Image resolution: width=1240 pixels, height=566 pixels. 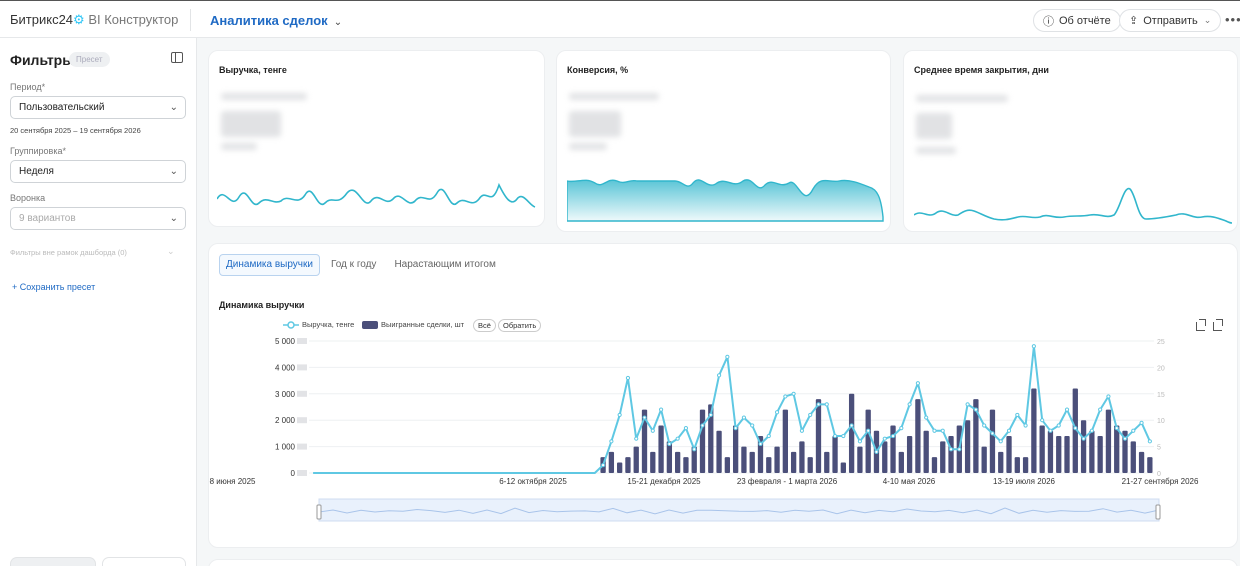 What do you see at coordinates (89, 59) in the screenshot?
I see `preset-badge: Пресет` at bounding box center [89, 59].